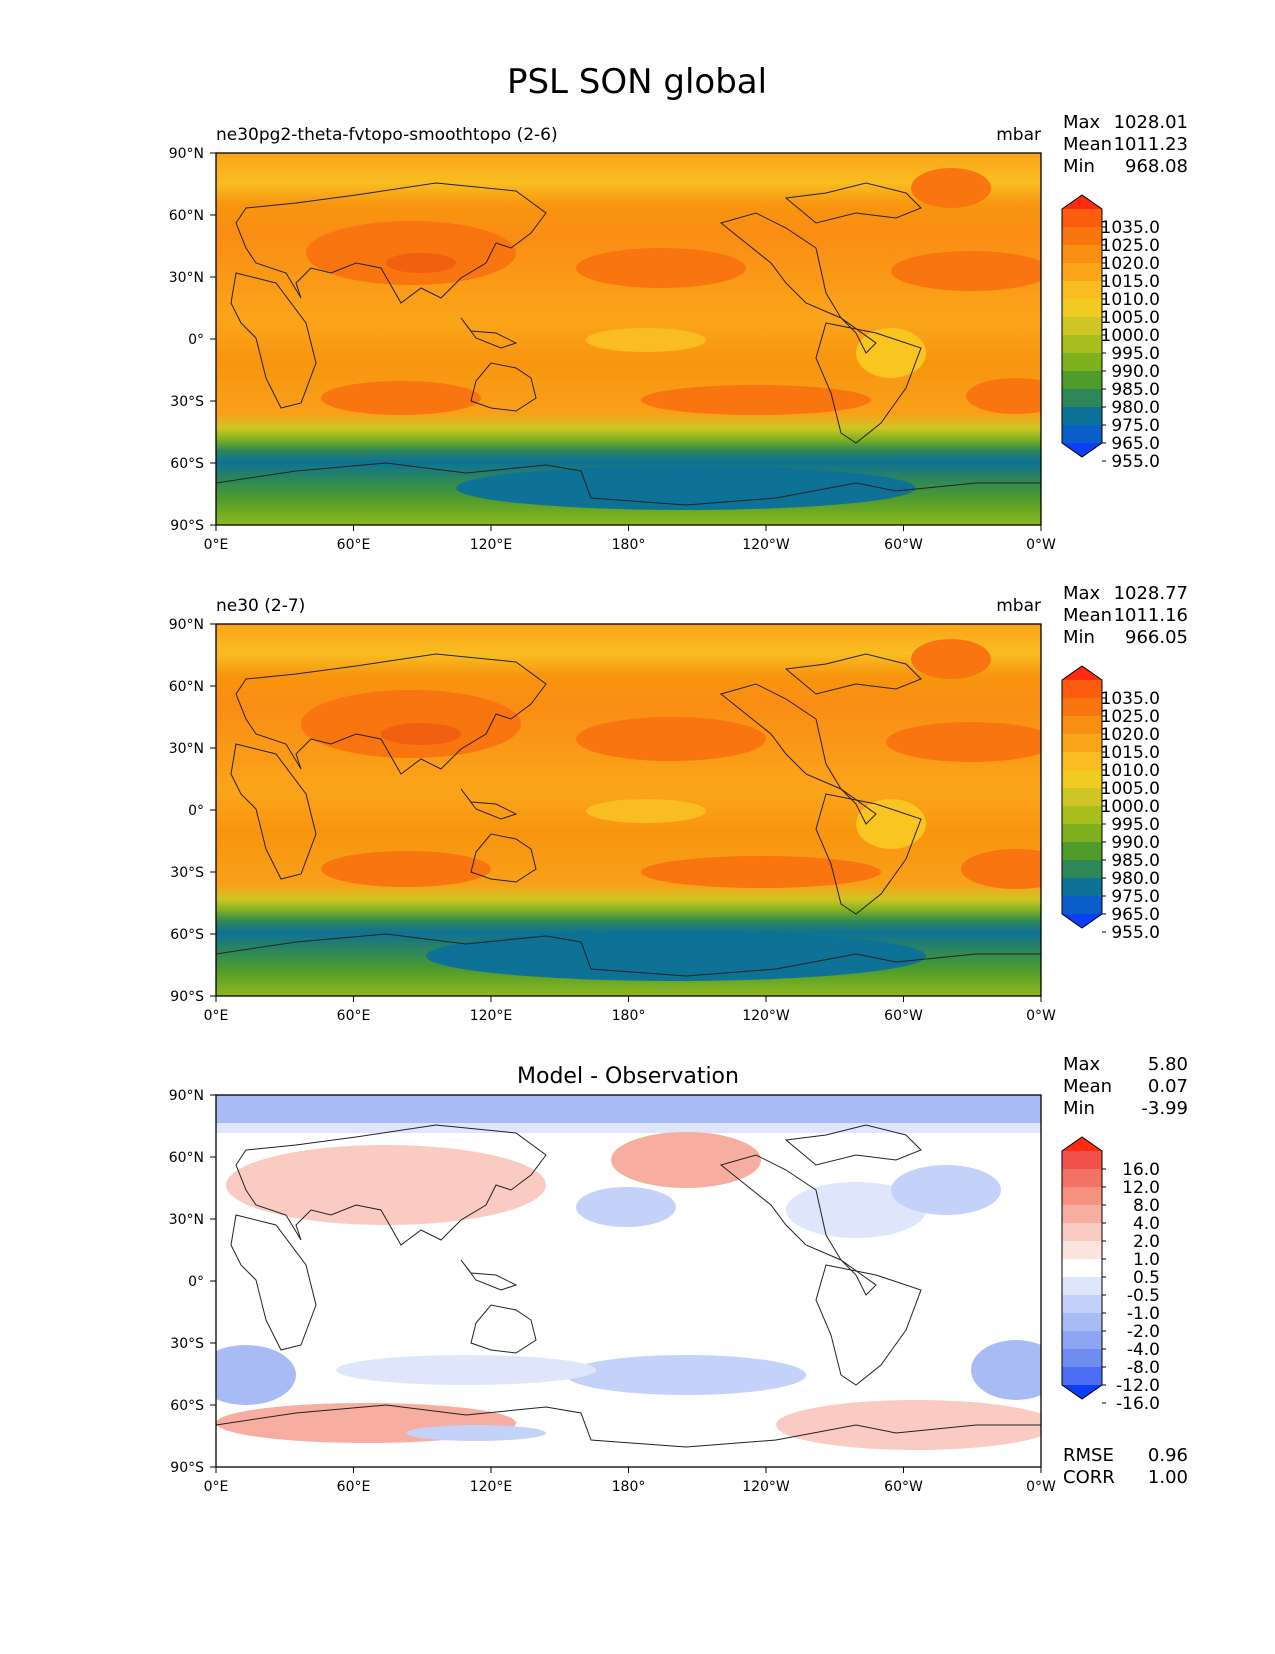 The width and height of the screenshot is (1275, 1654). Describe the element at coordinates (421, 734) in the screenshot. I see `high-pressure-asia-core` at that location.